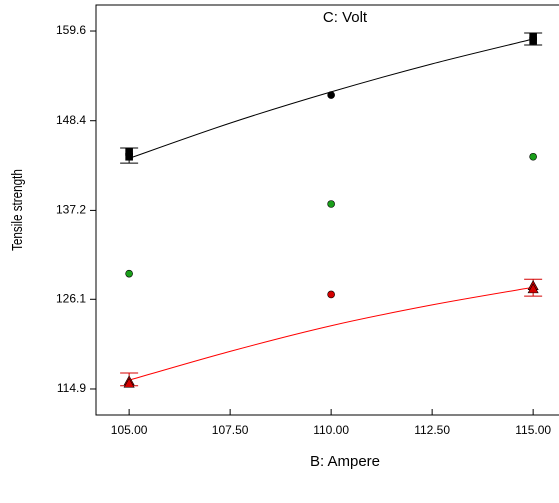 The height and width of the screenshot is (503, 559). What do you see at coordinates (71, 30) in the screenshot?
I see `y-tick-label: 159.6` at bounding box center [71, 30].